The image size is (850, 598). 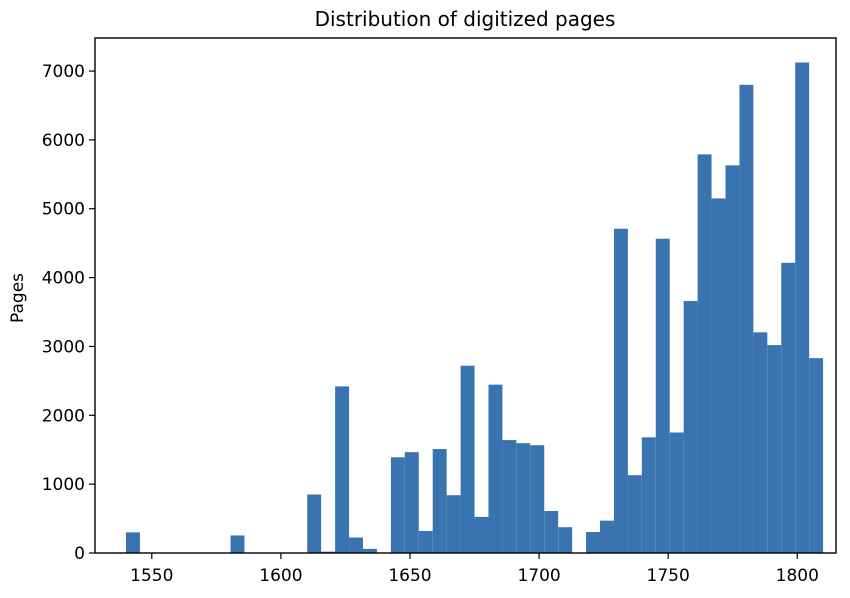 I want to click on y-axis-label: Pages, so click(x=18, y=298).